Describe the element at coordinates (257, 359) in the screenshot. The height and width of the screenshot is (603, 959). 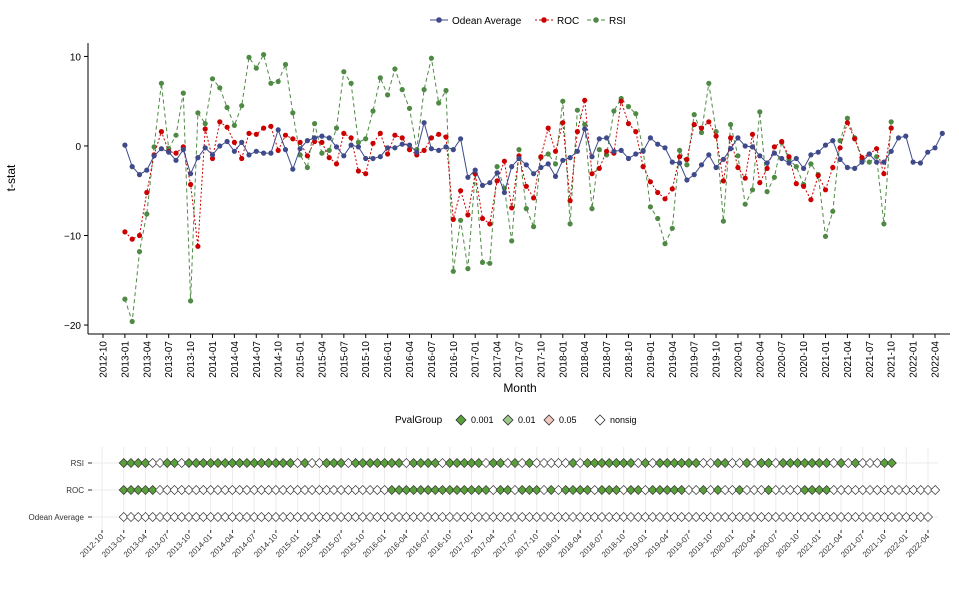
I see `x-tick-label: 2014-07` at that location.